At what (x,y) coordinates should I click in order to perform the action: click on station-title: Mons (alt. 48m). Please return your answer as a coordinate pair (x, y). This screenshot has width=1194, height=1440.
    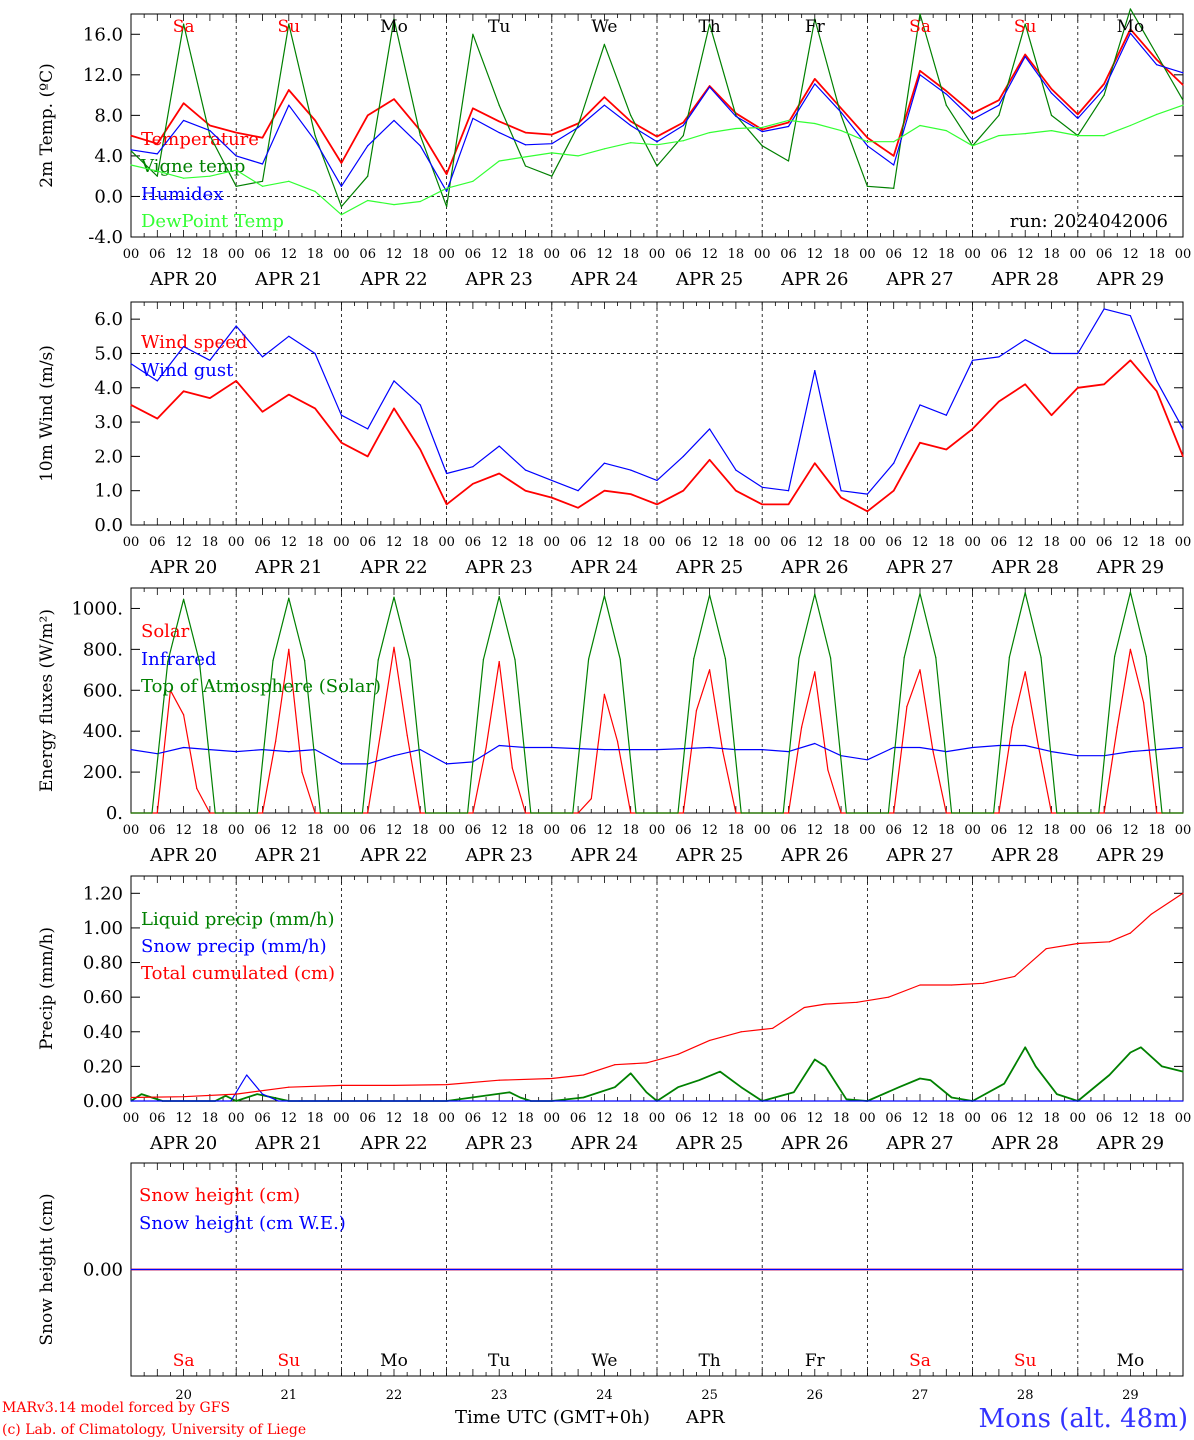
    Looking at the image, I should click on (1083, 1419).